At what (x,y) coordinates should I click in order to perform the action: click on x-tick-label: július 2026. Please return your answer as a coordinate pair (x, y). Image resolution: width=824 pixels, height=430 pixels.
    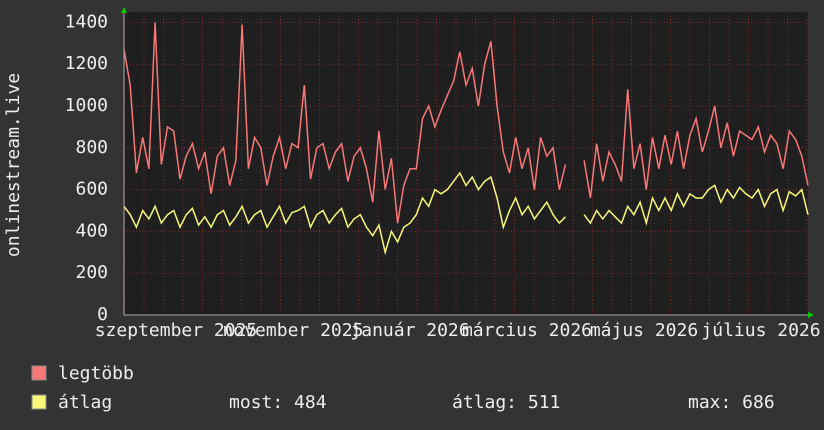
    Looking at the image, I should click on (760, 330).